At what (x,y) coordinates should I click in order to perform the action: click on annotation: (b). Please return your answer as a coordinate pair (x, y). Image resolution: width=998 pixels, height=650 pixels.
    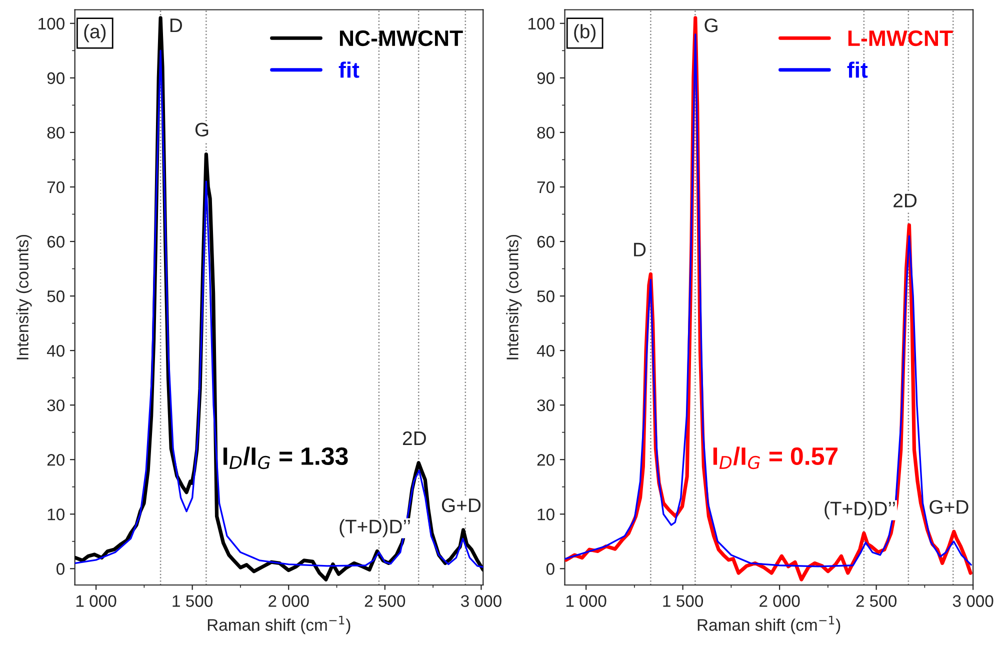
    Looking at the image, I should click on (585, 33).